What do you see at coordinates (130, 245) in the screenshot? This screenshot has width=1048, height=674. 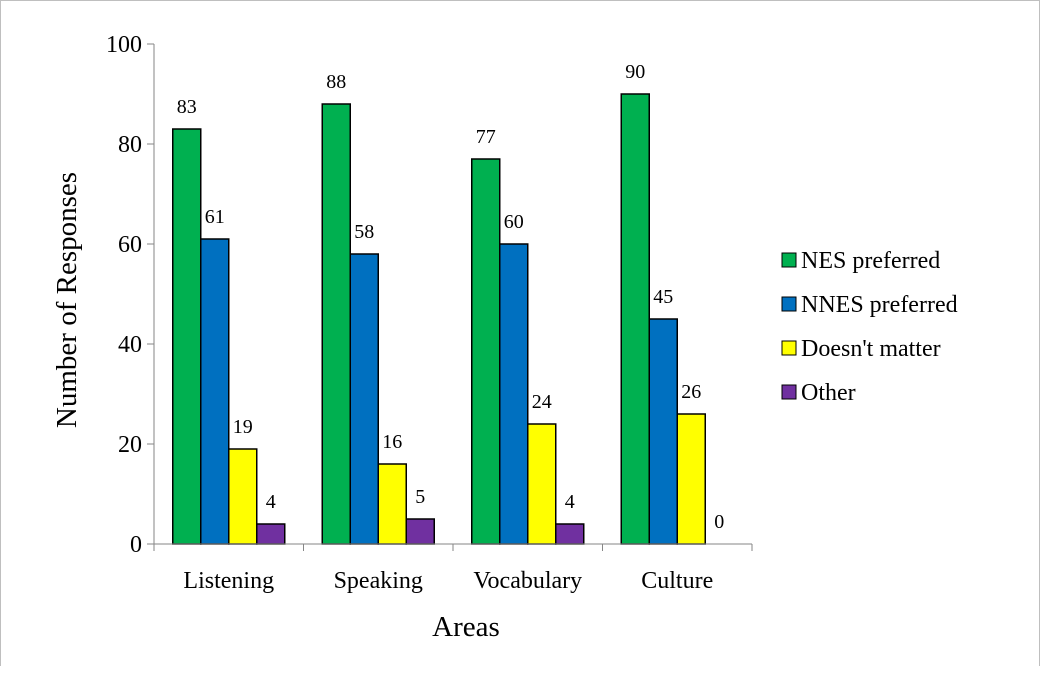 I see `y-tick-label: 60` at bounding box center [130, 245].